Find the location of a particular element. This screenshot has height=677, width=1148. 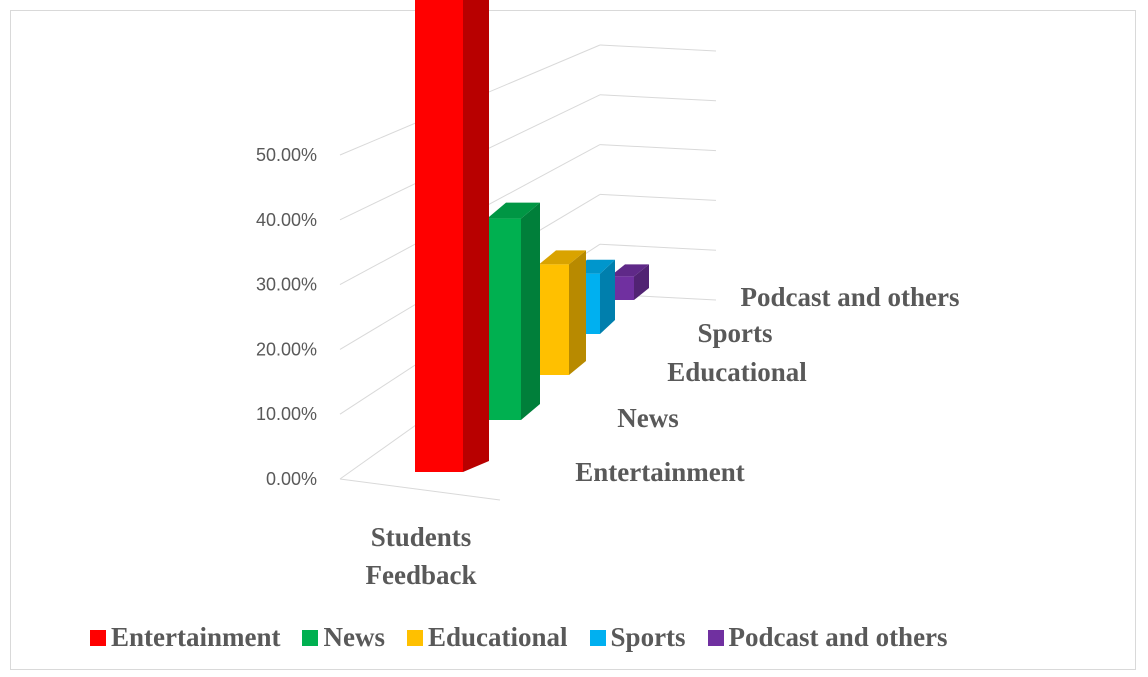

x-category-label: Feedback is located at coordinates (421, 575).